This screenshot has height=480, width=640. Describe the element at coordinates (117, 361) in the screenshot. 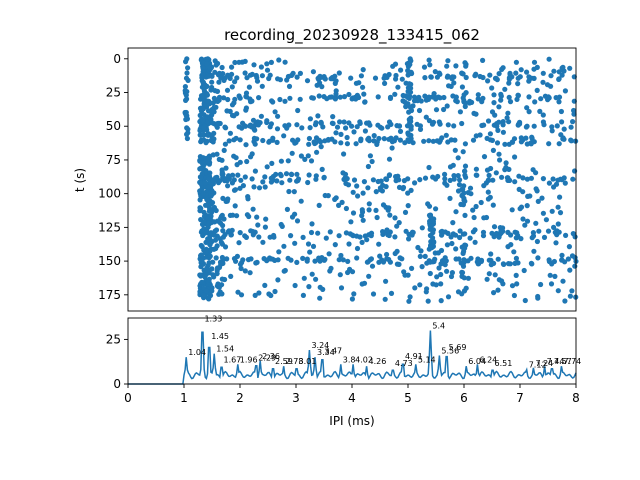

I see `histogram-y-ticks: 0 25` at that location.